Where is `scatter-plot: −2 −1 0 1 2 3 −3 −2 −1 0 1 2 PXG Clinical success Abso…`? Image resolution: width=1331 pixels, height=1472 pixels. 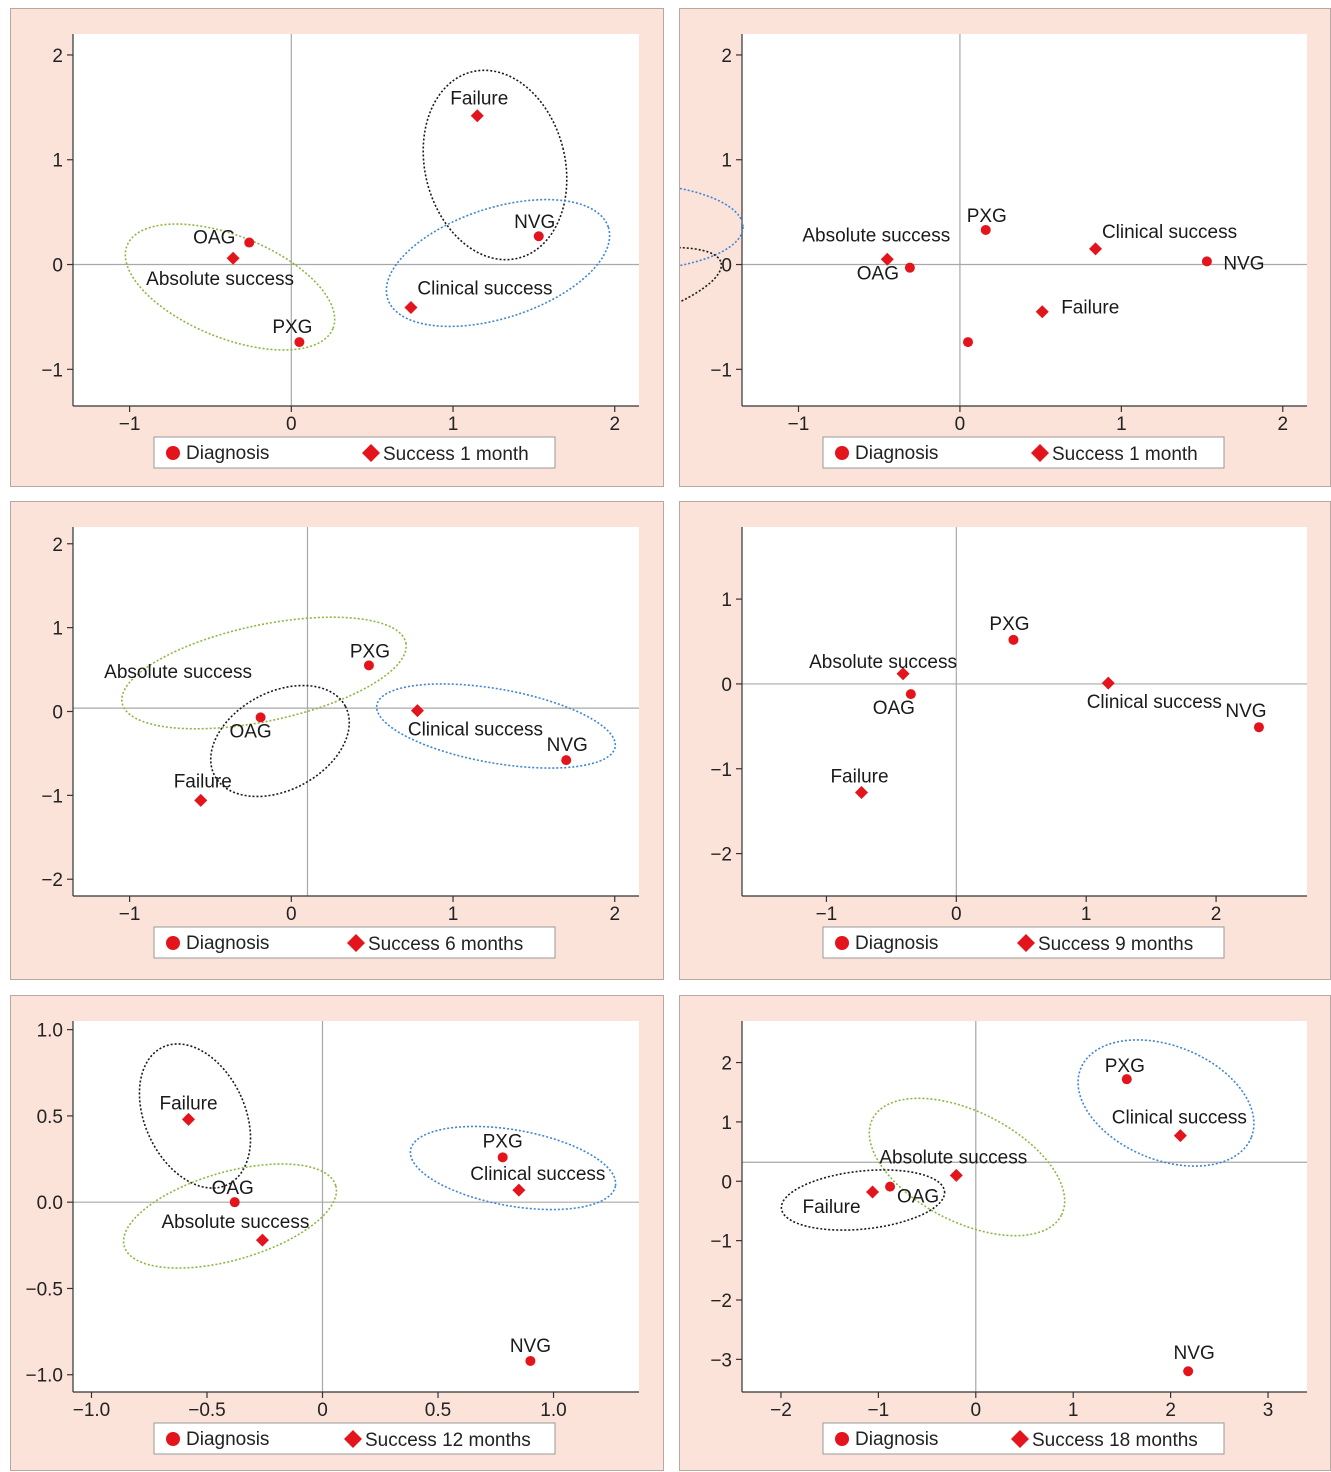 scatter-plot: −2 −1 0 1 2 3 −3 −2 −1 0 1 2 PXG Clinical success Abso… is located at coordinates (1008, 1238).